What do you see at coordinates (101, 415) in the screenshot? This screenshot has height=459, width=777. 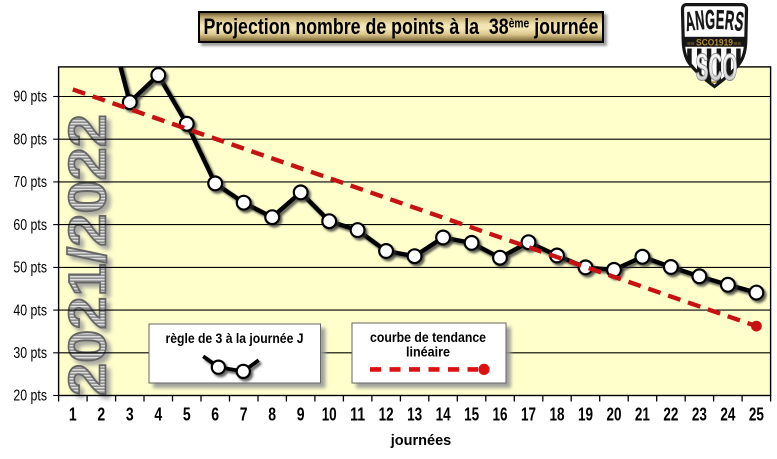 I see `svg-text: 2` at bounding box center [101, 415].